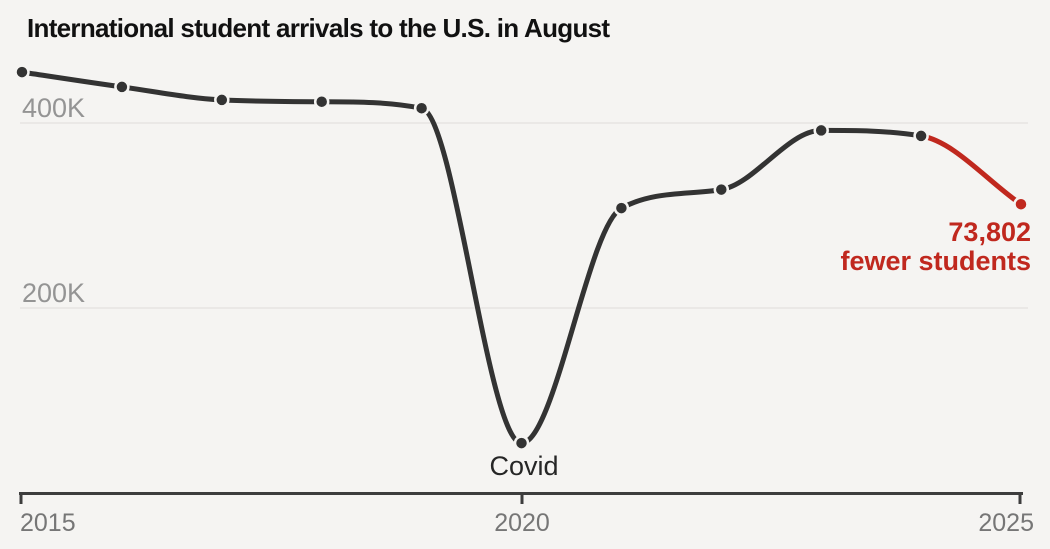 Image resolution: width=1050 pixels, height=549 pixels. I want to click on data-point-2015, so click(22, 72).